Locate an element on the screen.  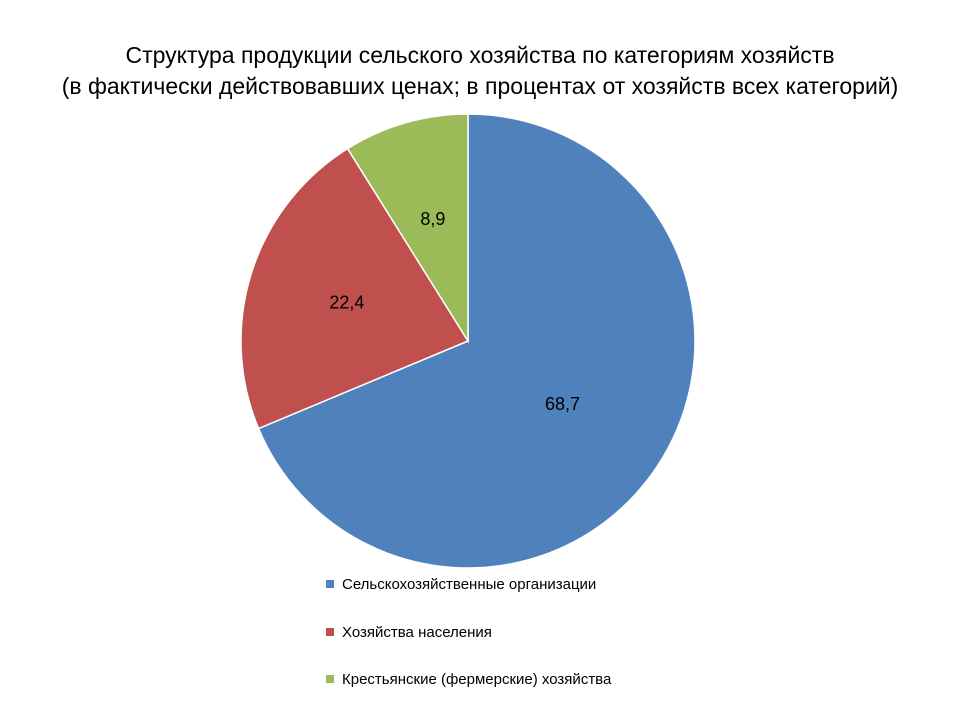
pie-data-label: 22,4 is located at coordinates (346, 303).